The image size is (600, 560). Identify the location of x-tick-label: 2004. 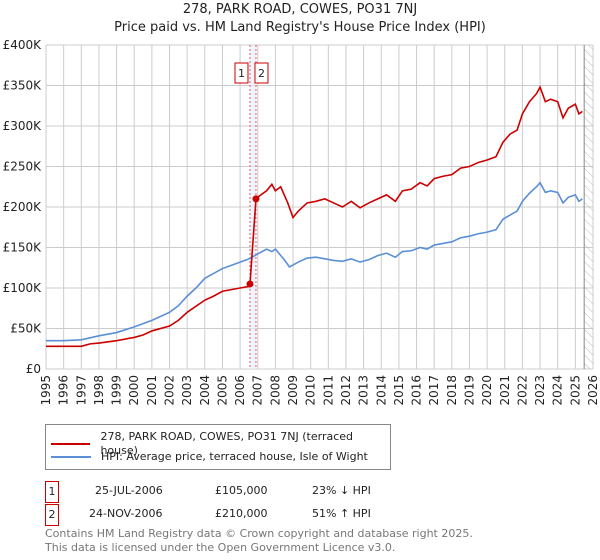
(205, 390).